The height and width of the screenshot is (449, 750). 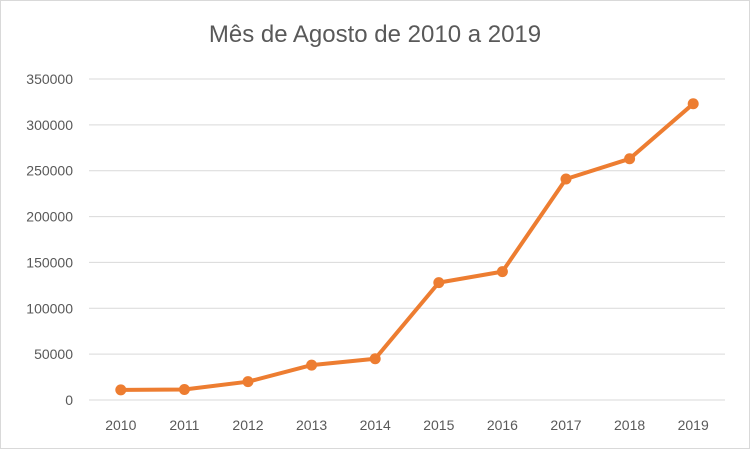 I want to click on x-tick-label: 2014, so click(x=375, y=425).